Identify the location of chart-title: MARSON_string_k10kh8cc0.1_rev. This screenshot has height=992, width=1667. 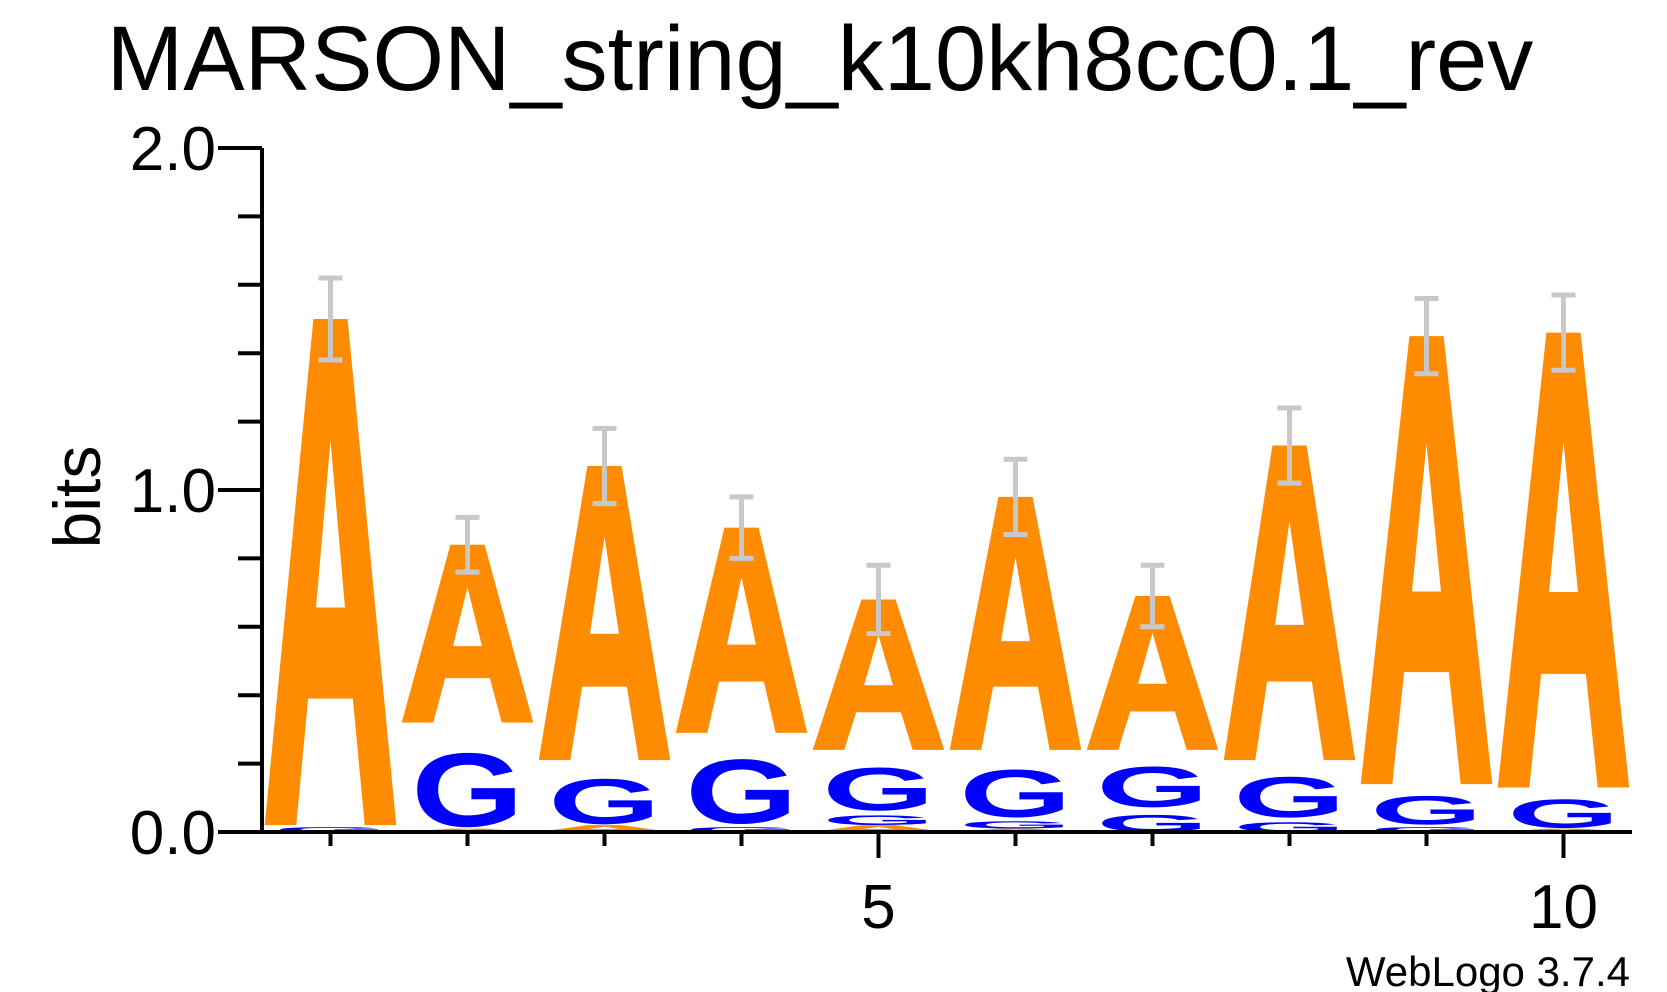
(820, 59).